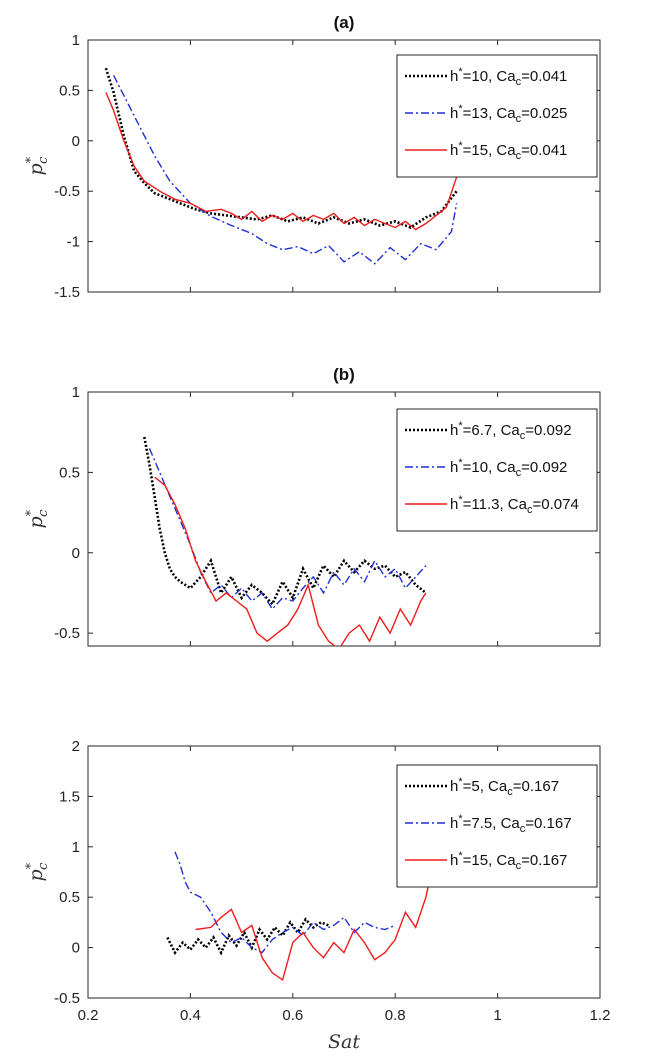 The width and height of the screenshot is (667, 1061). Describe the element at coordinates (508, 114) in the screenshot. I see `legend-entry: h*=13, Cac=0.025` at that location.